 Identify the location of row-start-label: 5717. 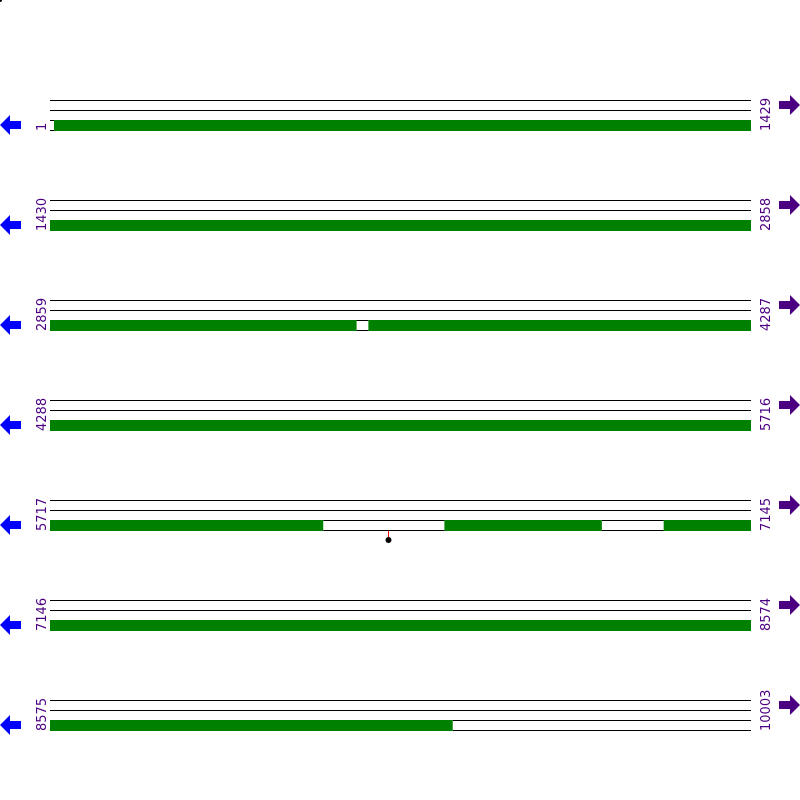
(42, 514).